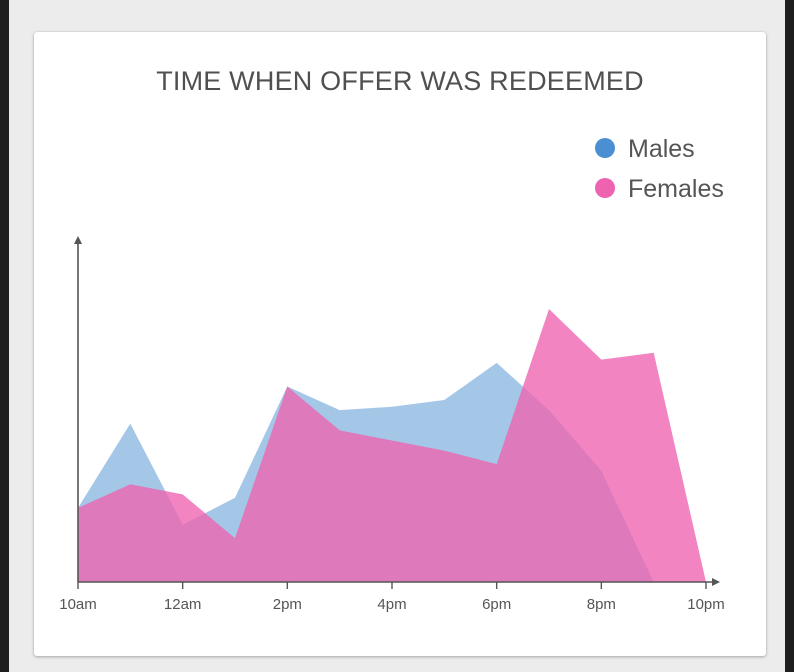  I want to click on x-tick-label: 12am, so click(183, 604).